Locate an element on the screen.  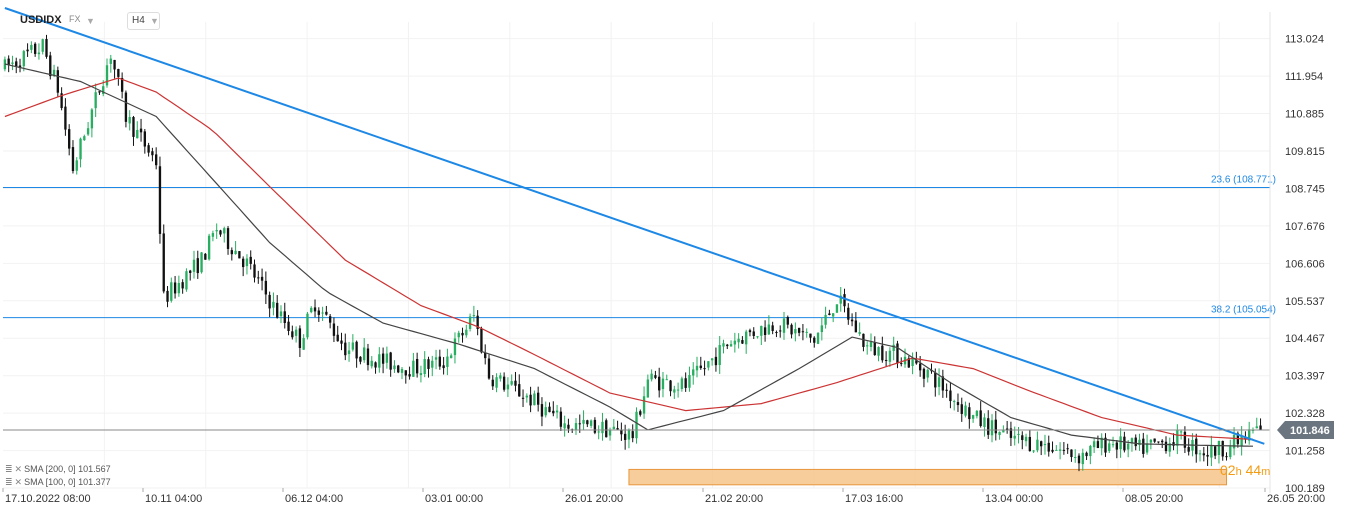
symbol-label: USDIDX is located at coordinates (41, 20).